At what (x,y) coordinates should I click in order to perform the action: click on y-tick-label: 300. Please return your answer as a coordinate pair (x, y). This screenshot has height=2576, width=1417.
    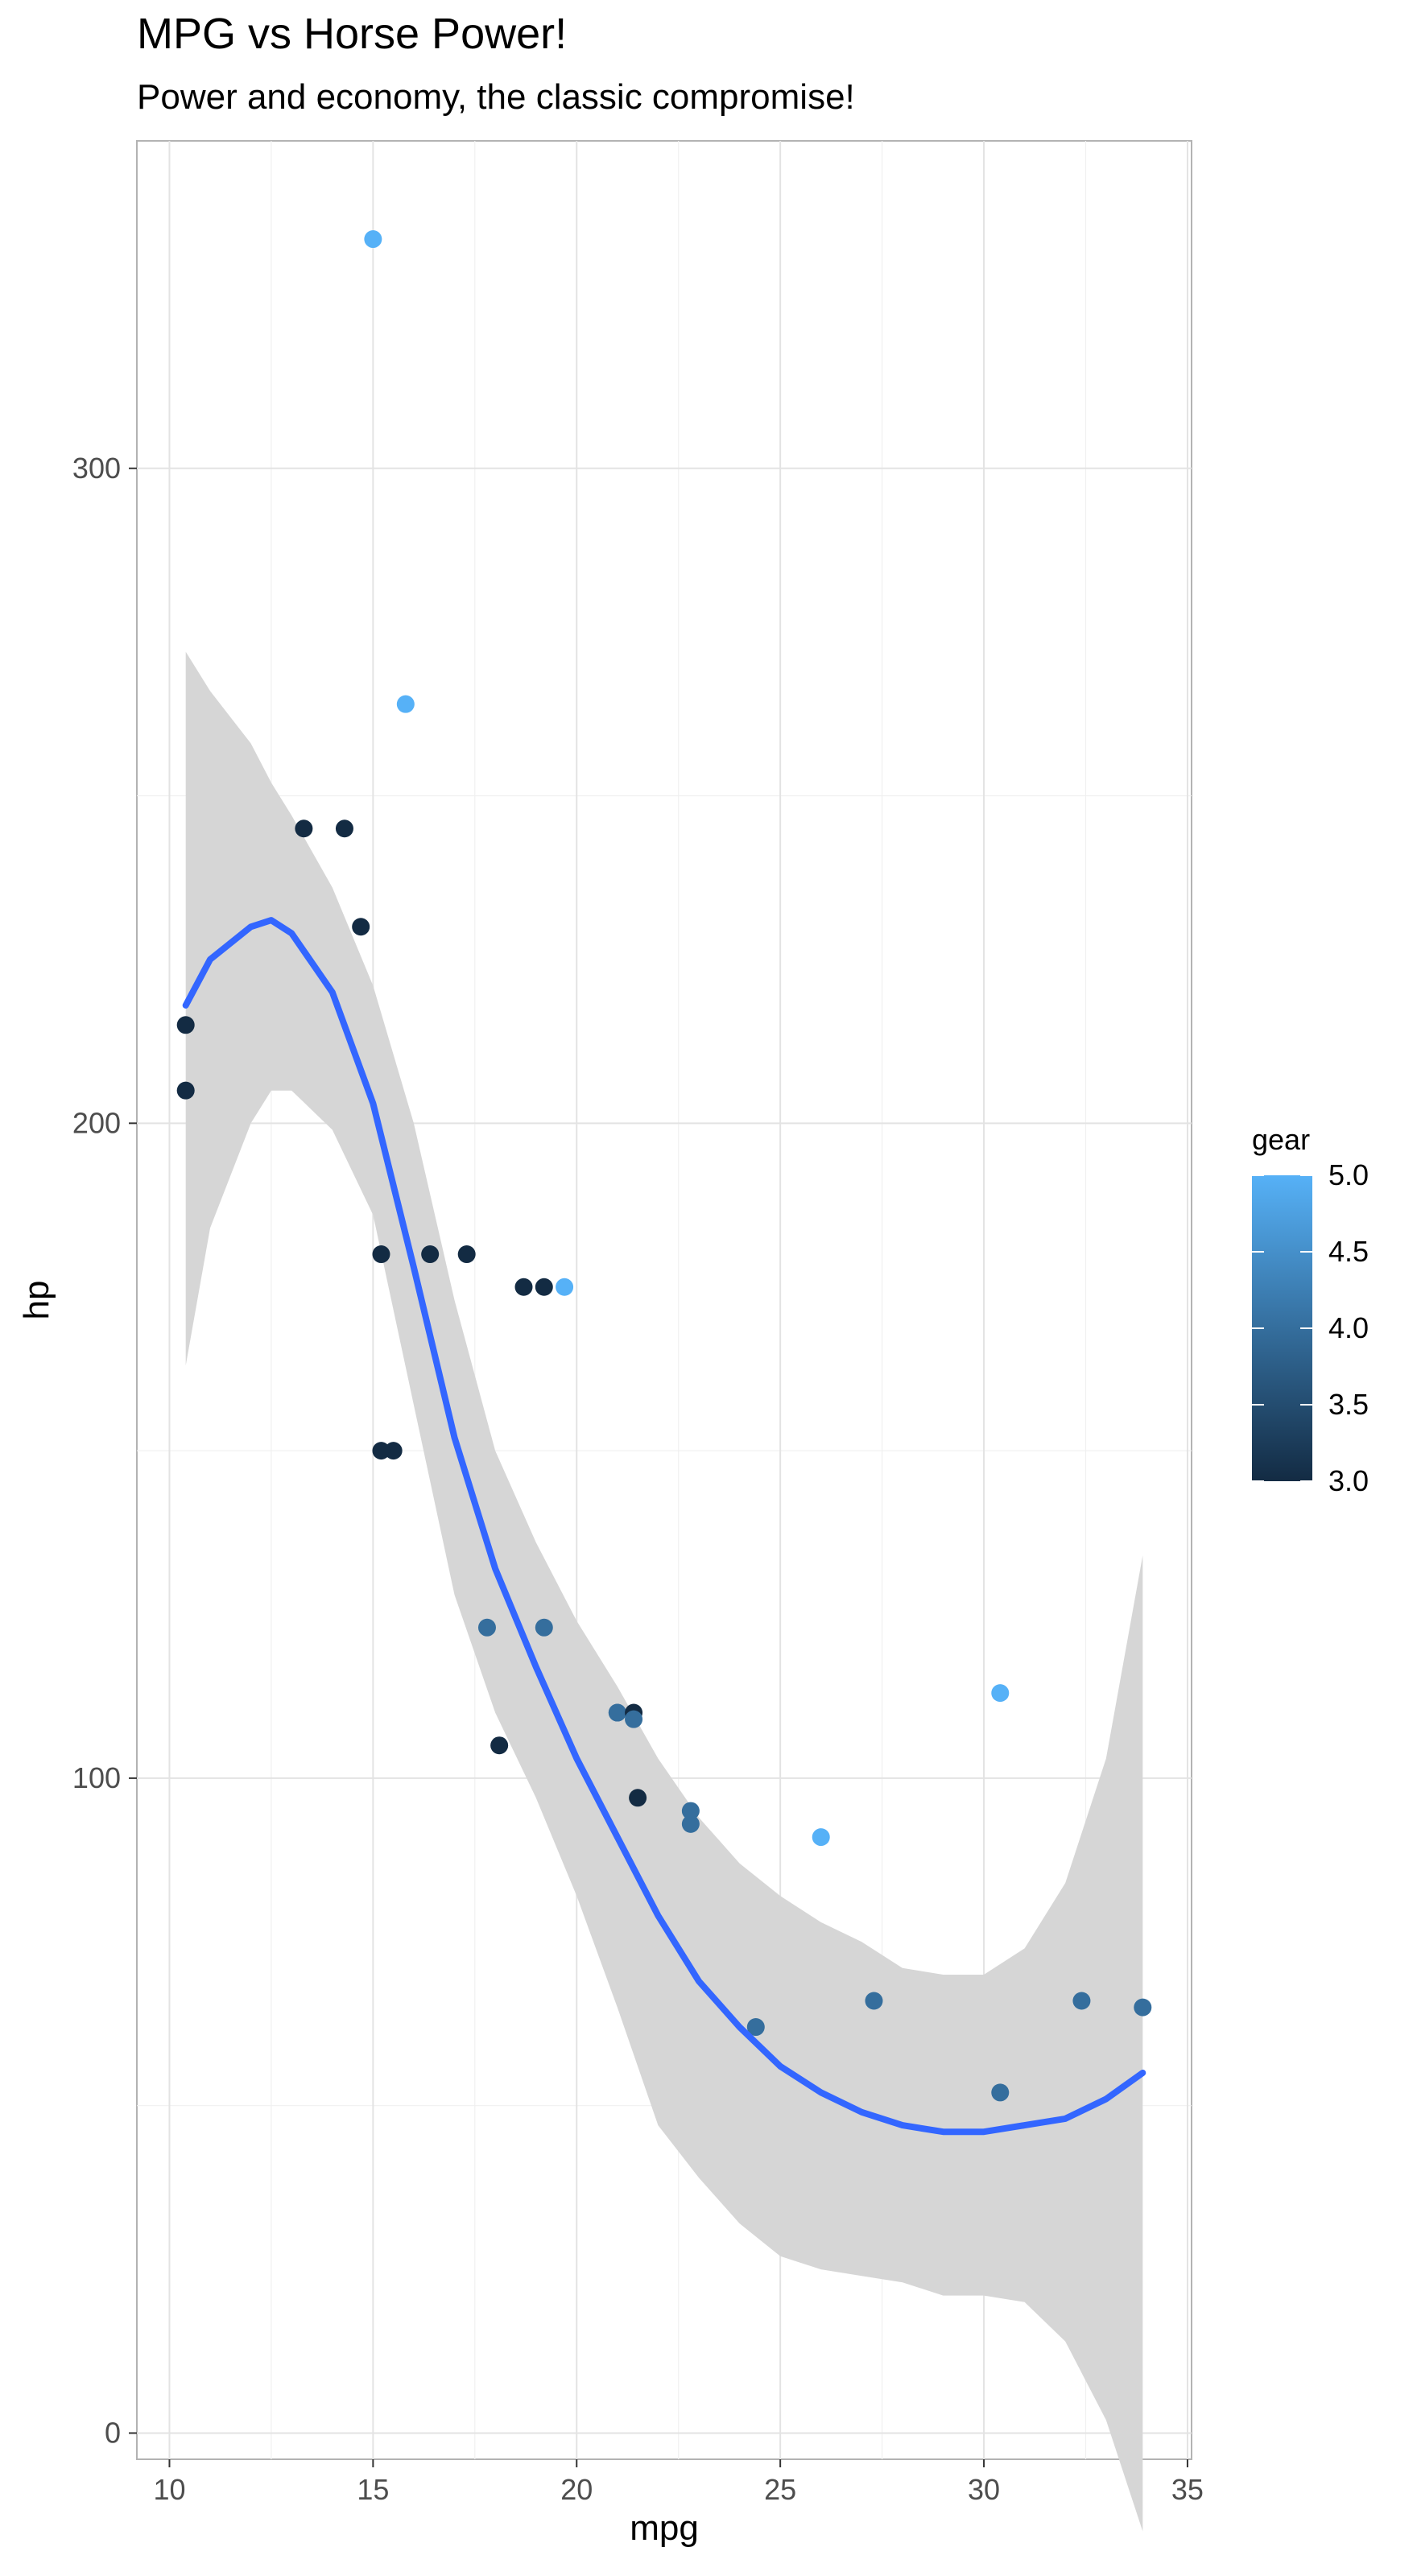
    Looking at the image, I should click on (96, 468).